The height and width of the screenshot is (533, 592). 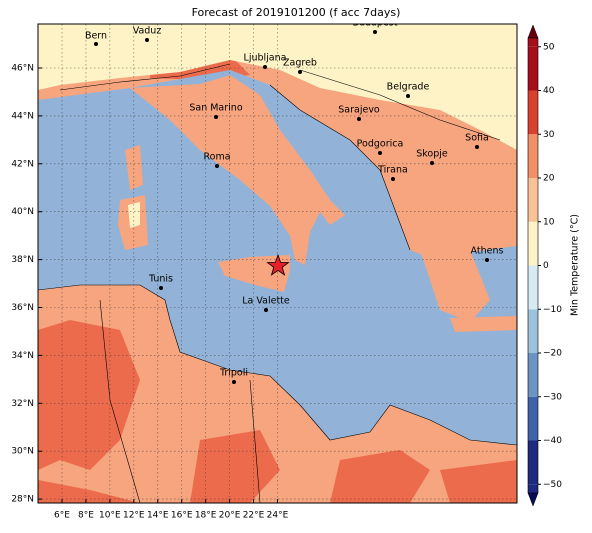 I want to click on italy, so click(x=237, y=170).